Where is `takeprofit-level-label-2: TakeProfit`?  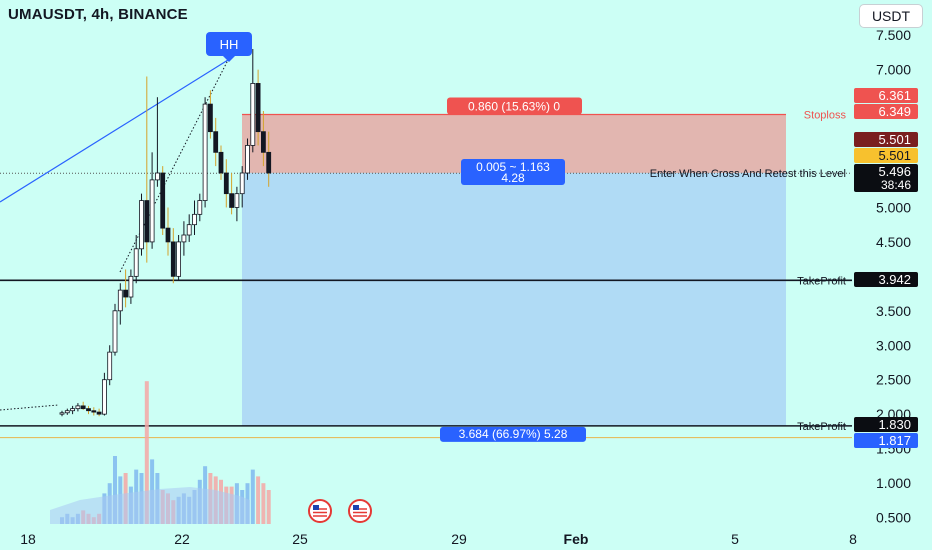
takeprofit-level-label-2: TakeProfit is located at coordinates (821, 427).